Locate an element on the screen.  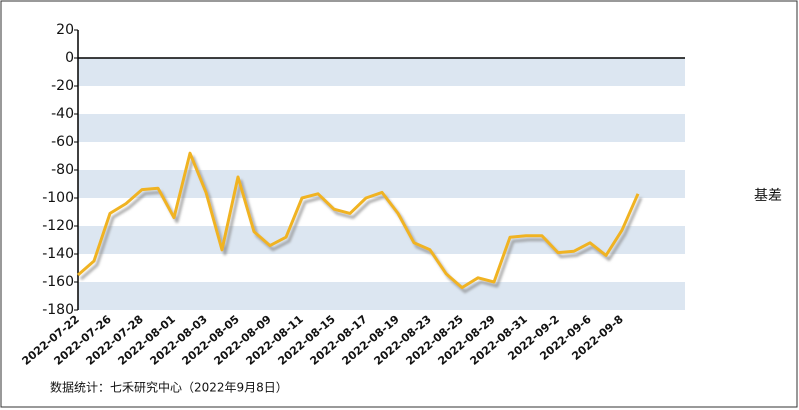
y-tick-label: -180 is located at coordinates (58, 310).